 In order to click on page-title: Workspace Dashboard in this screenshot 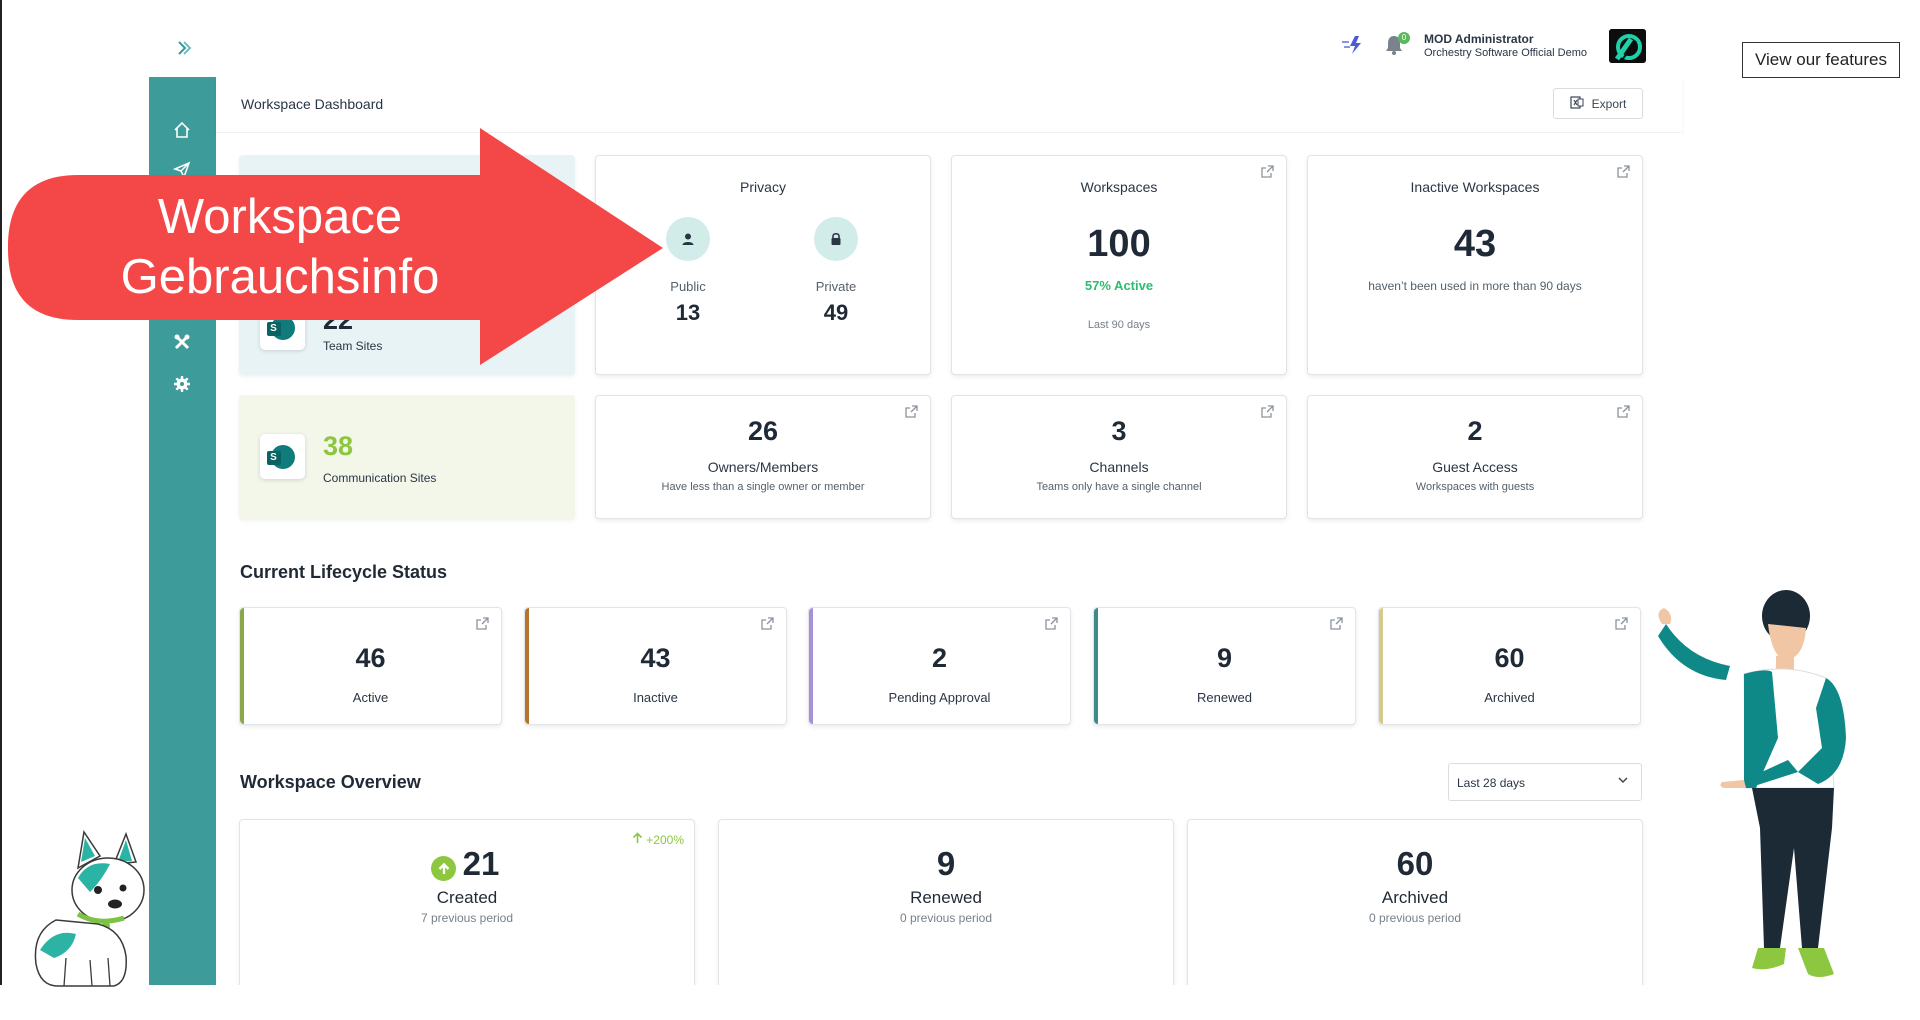, I will do `click(312, 104)`.